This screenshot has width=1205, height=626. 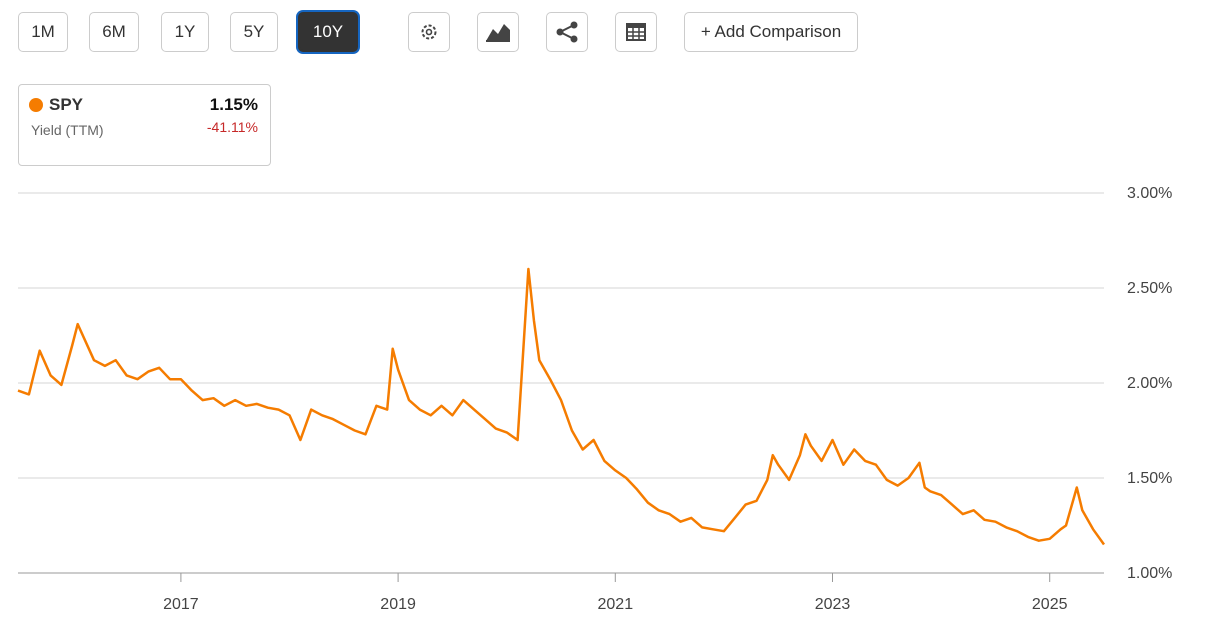 I want to click on y-tick-label: 2.50%, so click(x=1149, y=288).